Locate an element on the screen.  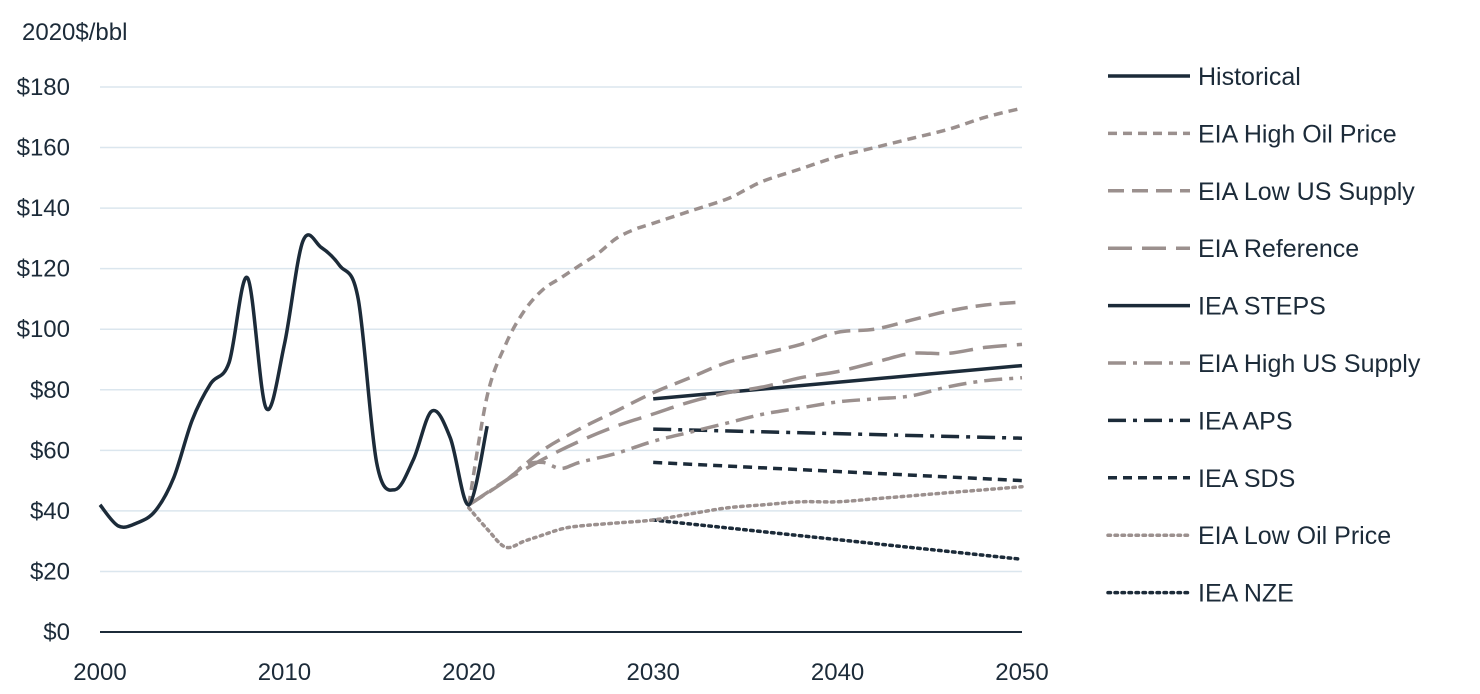
y-tick-label-80: $80 is located at coordinates (50, 390).